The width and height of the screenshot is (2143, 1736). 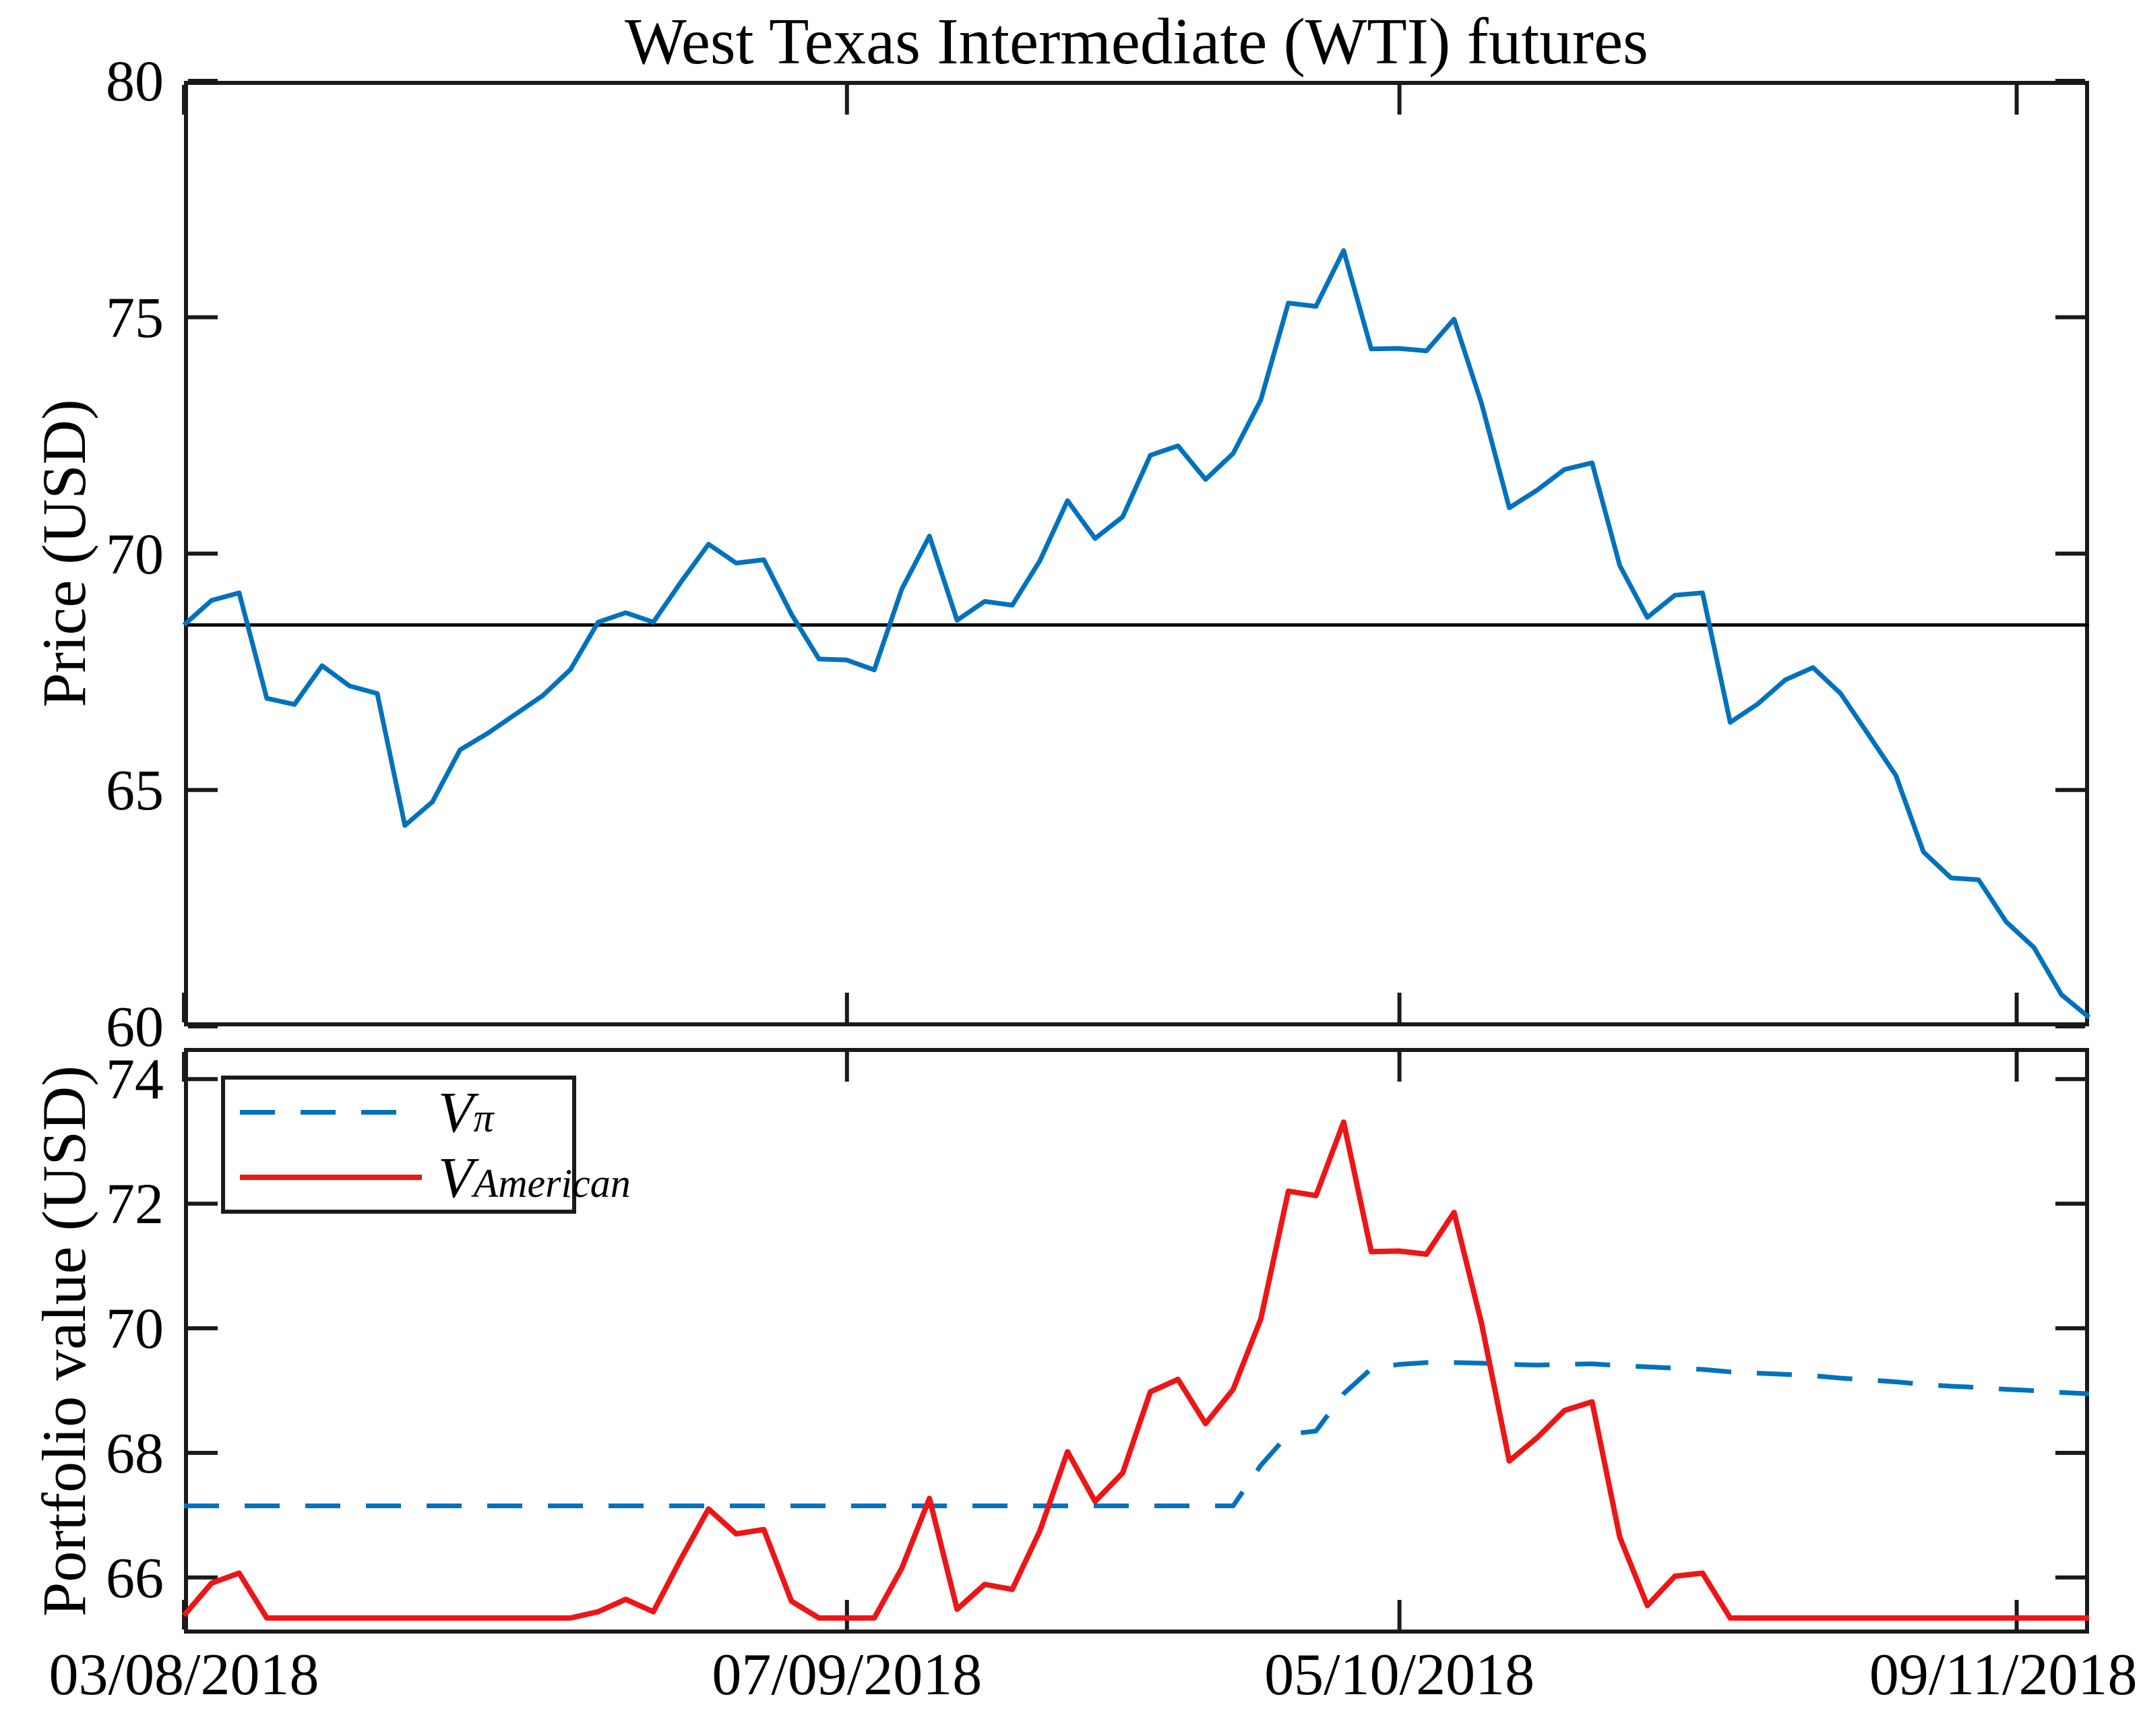 What do you see at coordinates (552, 1183) in the screenshot?
I see `legend-american-subscript: American` at bounding box center [552, 1183].